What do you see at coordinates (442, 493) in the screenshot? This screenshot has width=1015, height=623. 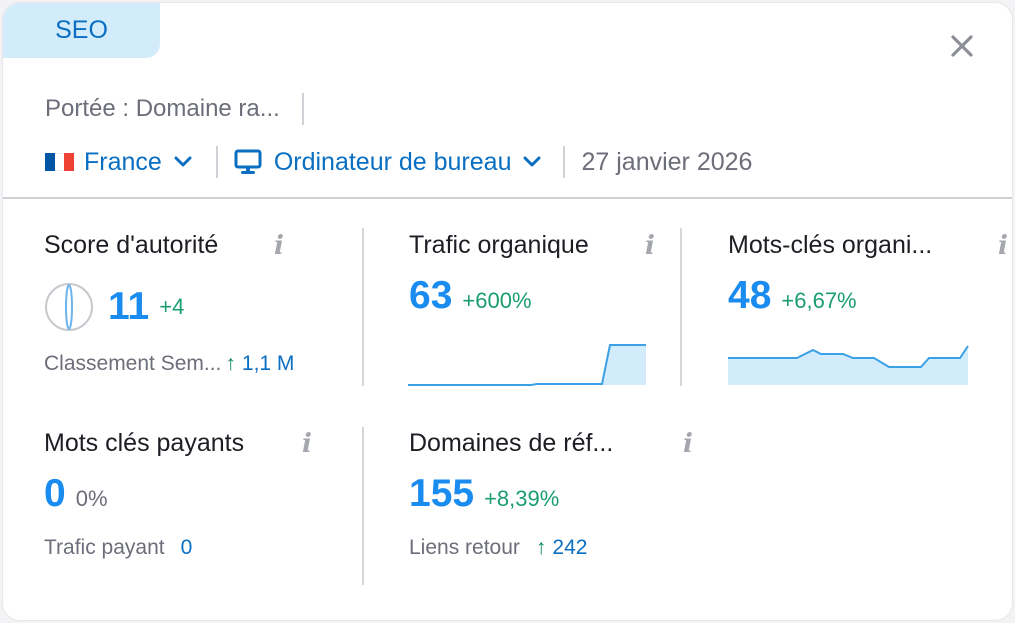 I see `referring-domains-value: 155` at bounding box center [442, 493].